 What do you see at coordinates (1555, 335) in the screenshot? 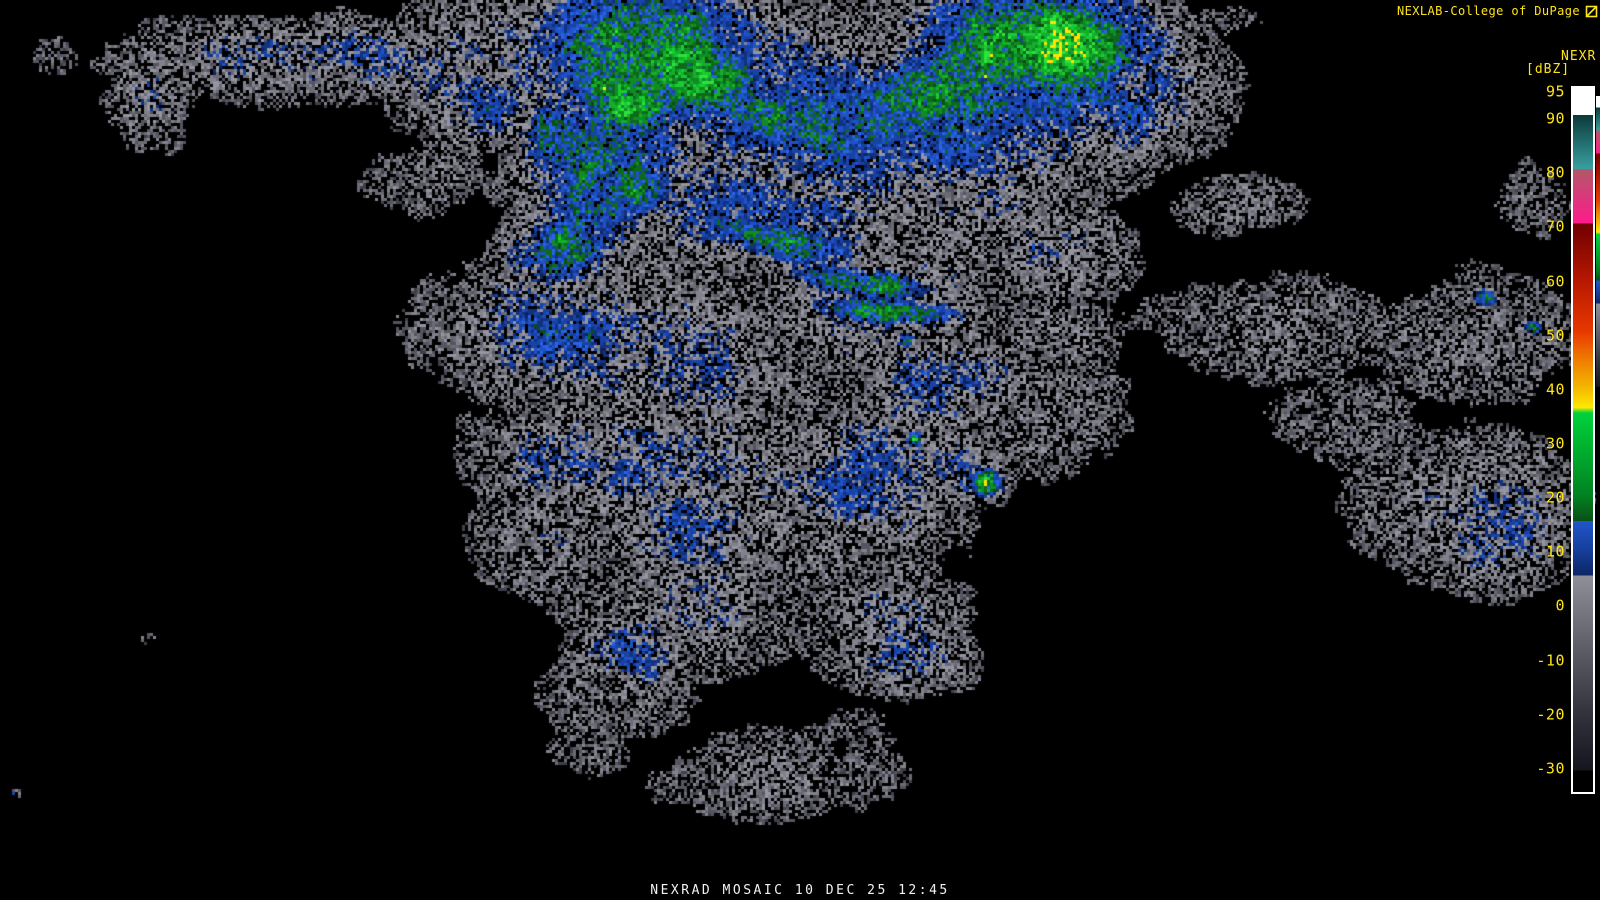
I see `colorbar-tick-label: 50` at bounding box center [1555, 335].